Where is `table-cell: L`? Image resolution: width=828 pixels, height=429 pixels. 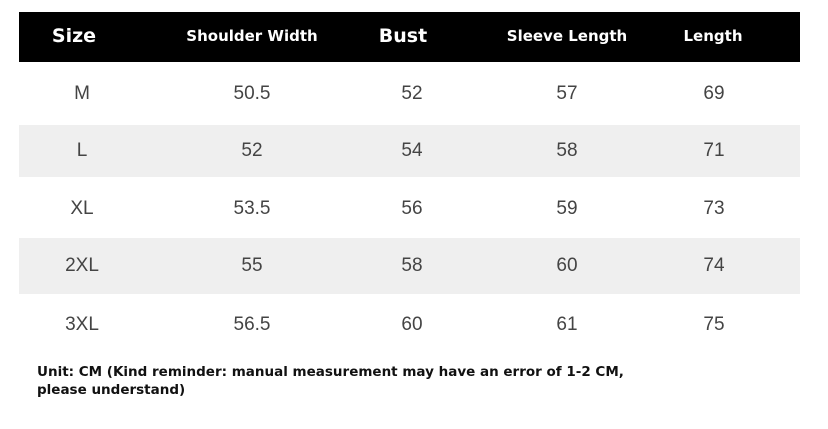
table-cell: L is located at coordinates (82, 150).